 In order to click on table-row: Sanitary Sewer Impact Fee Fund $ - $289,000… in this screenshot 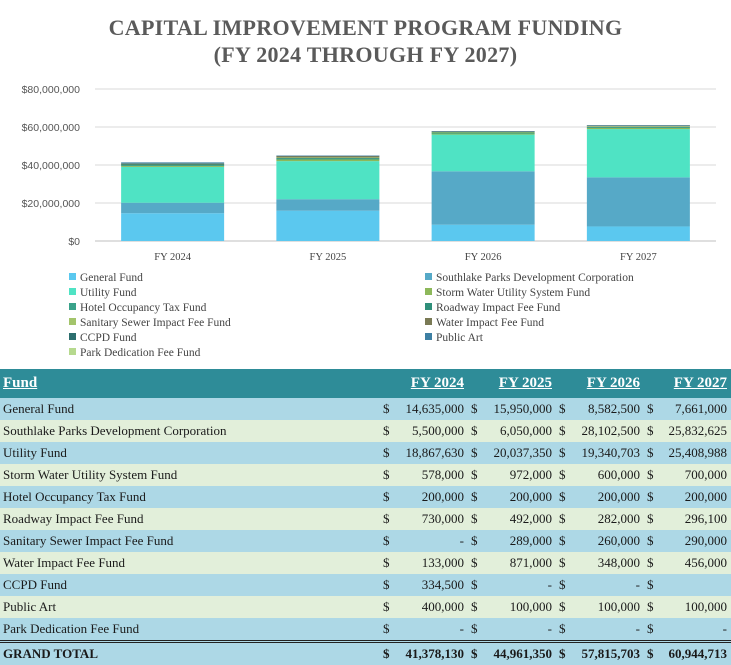, I will do `click(365, 541)`.